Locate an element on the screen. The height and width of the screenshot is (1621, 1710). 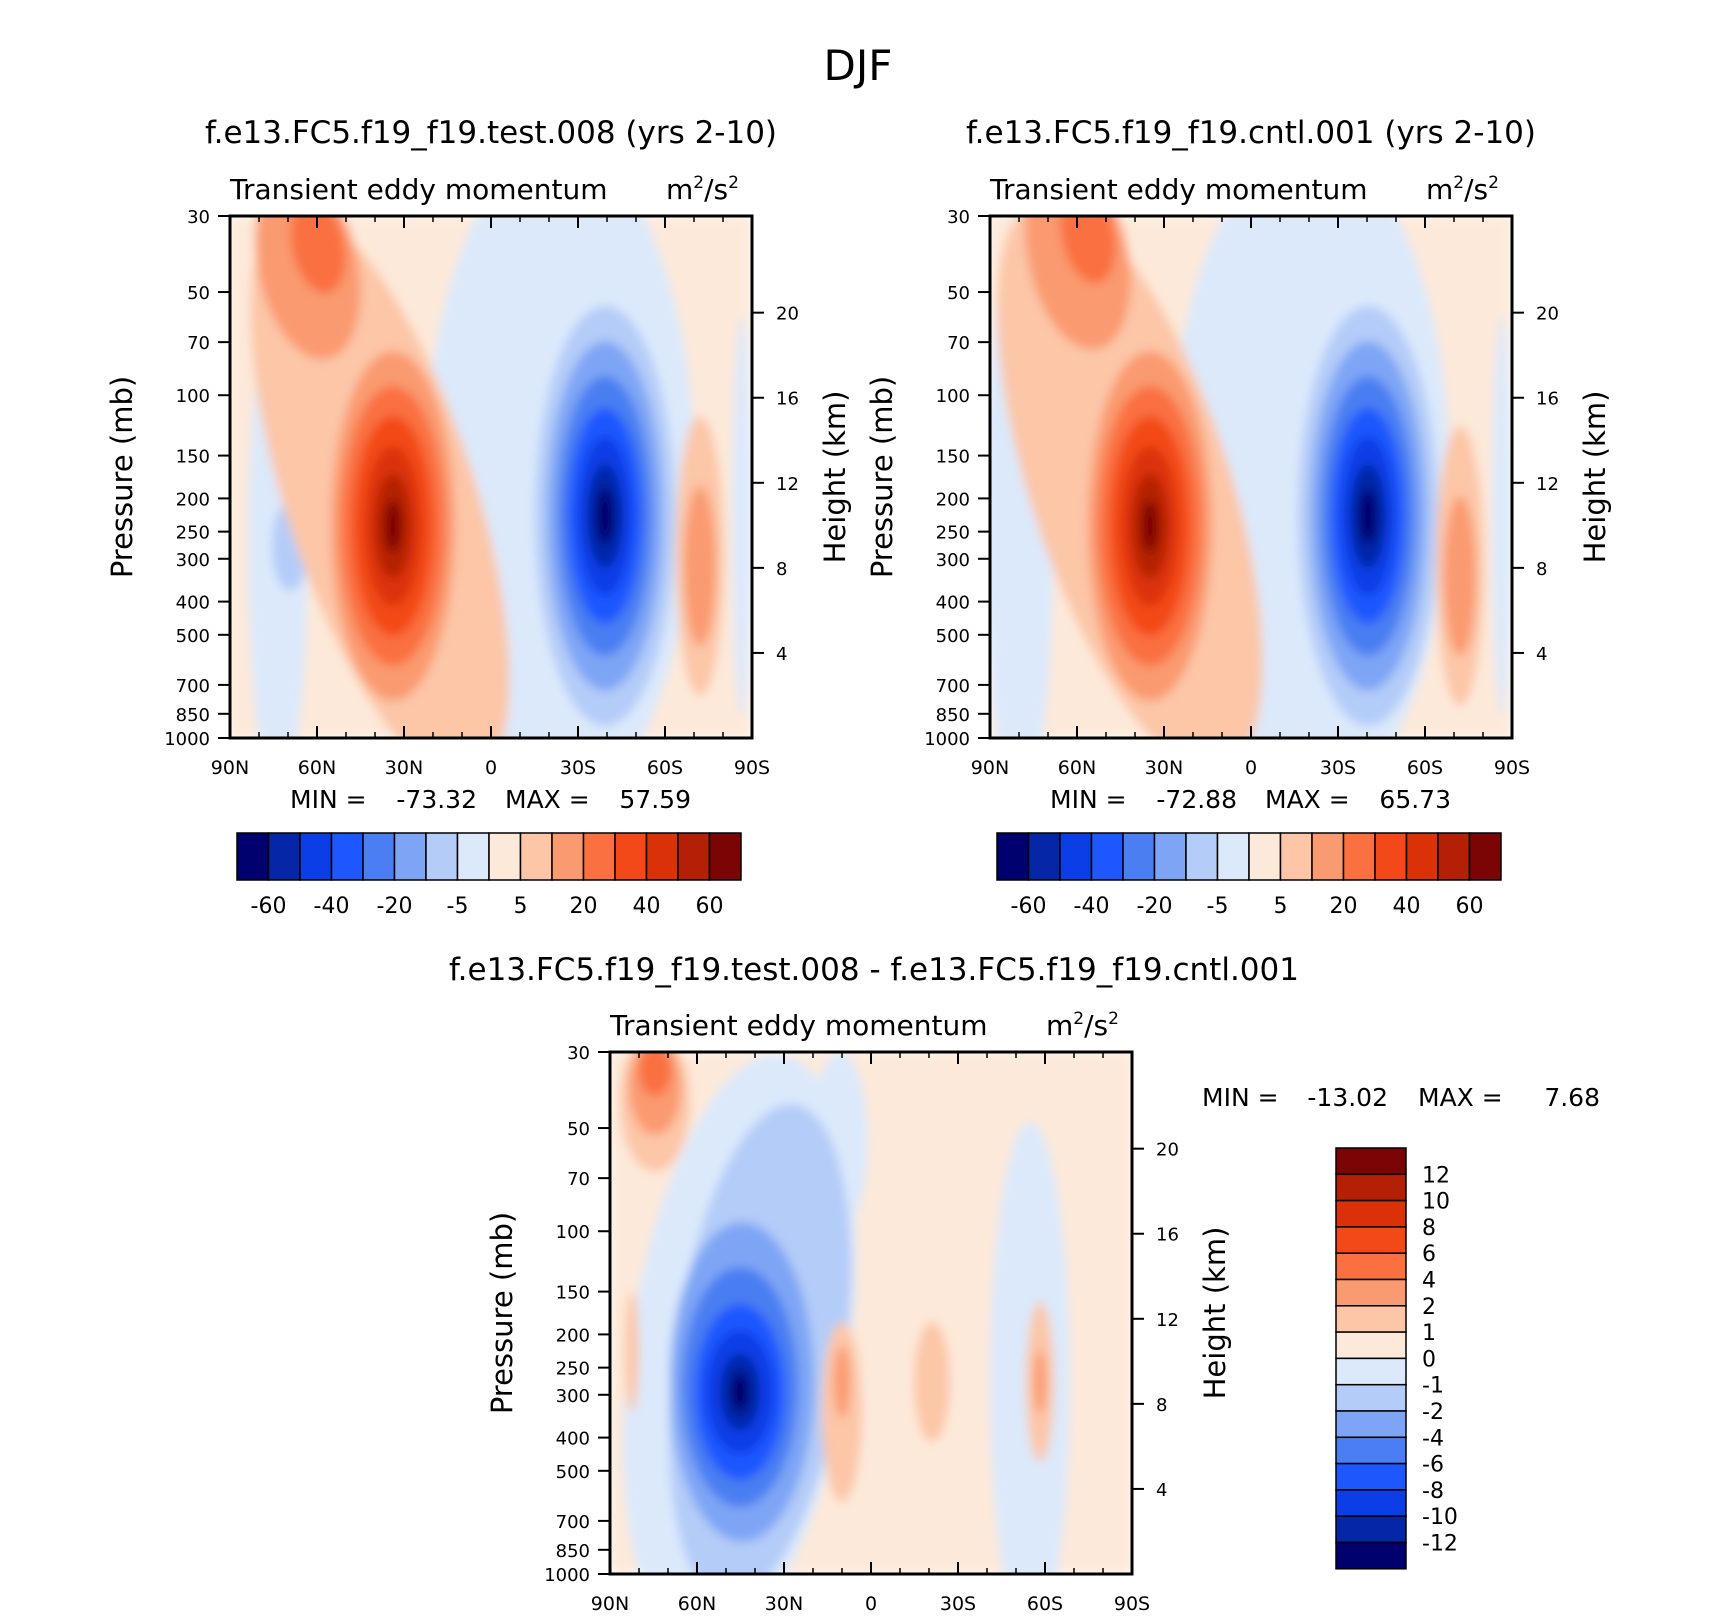
field-name: Transient eddy momentum is located at coordinates (418, 189).